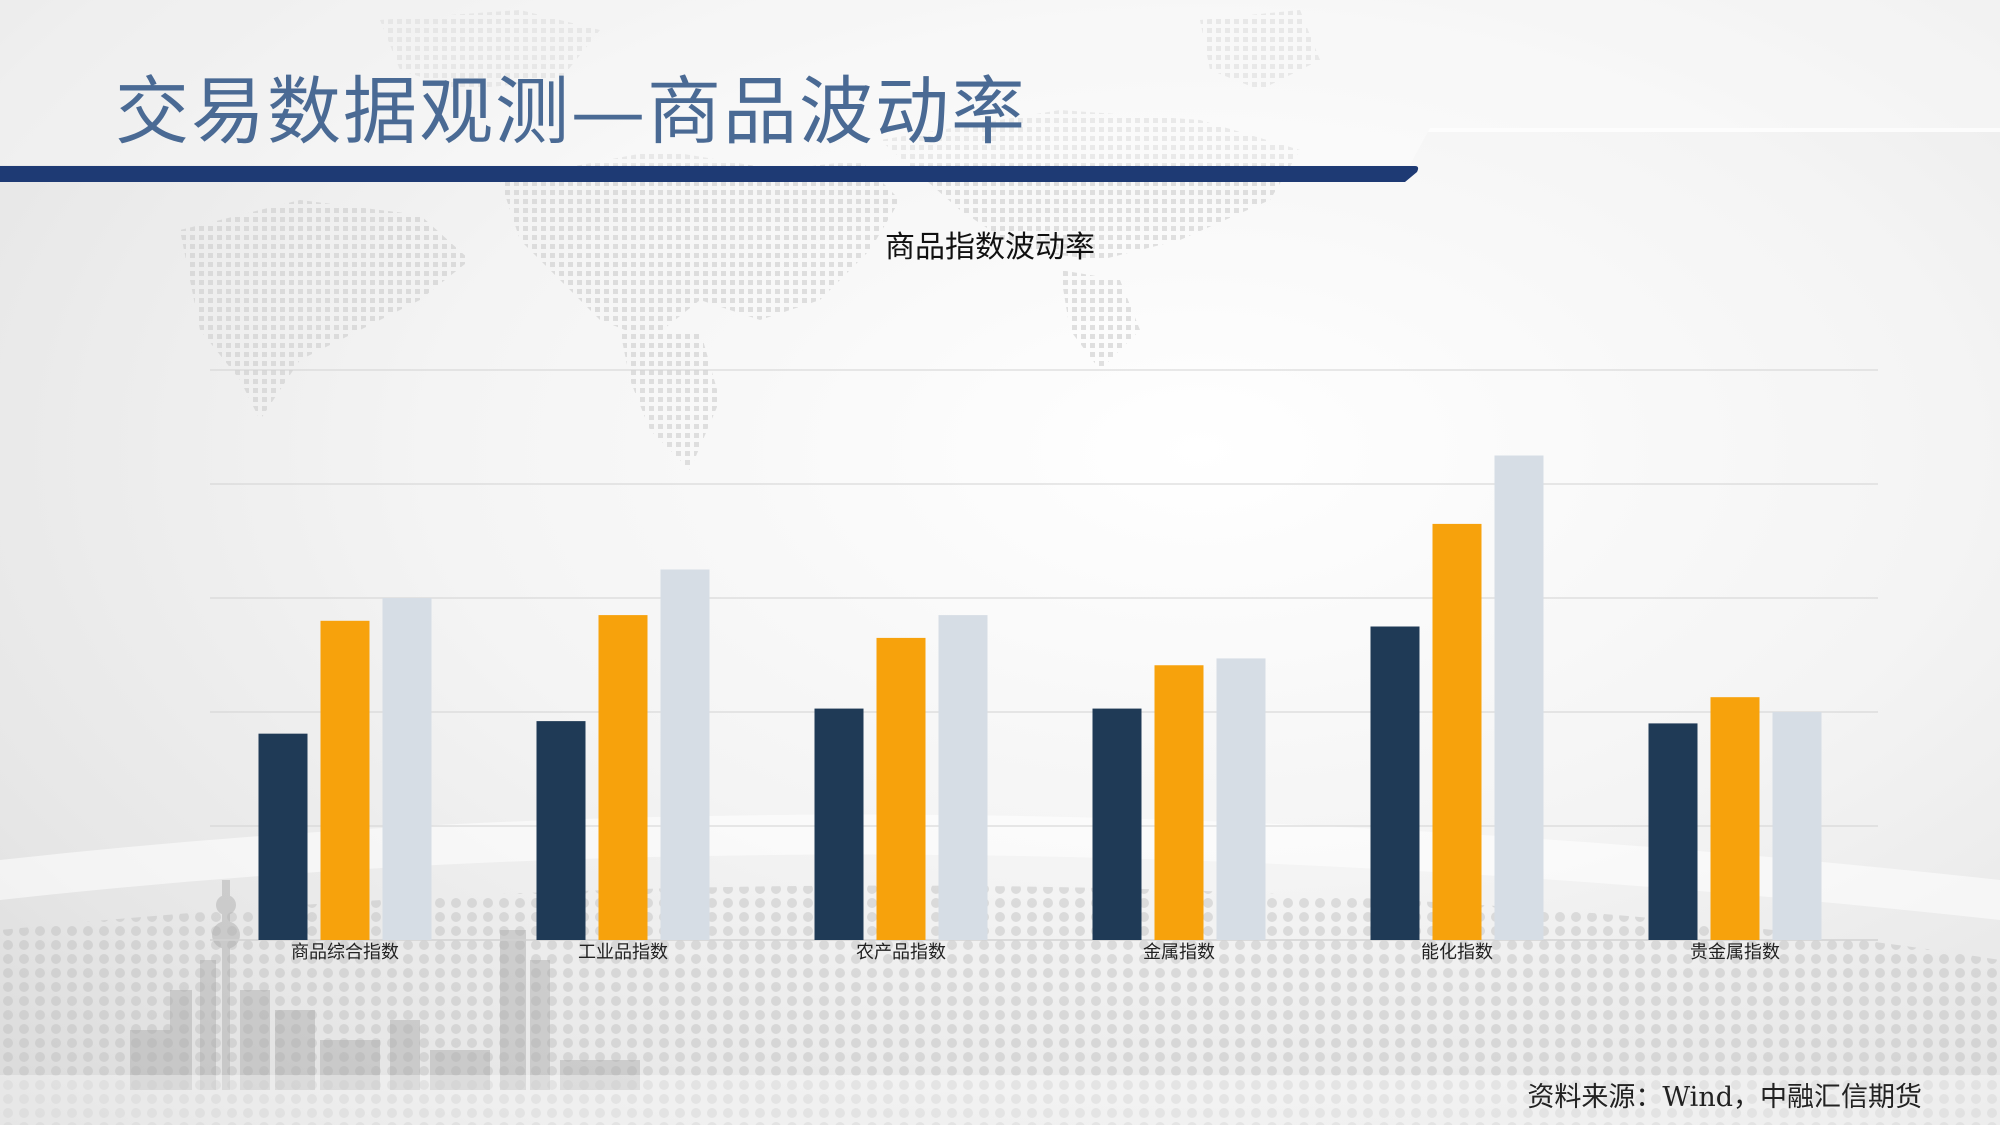 This screenshot has width=2000, height=1125. Describe the element at coordinates (623, 952) in the screenshot. I see `x-tick-label: 工业品指数` at that location.